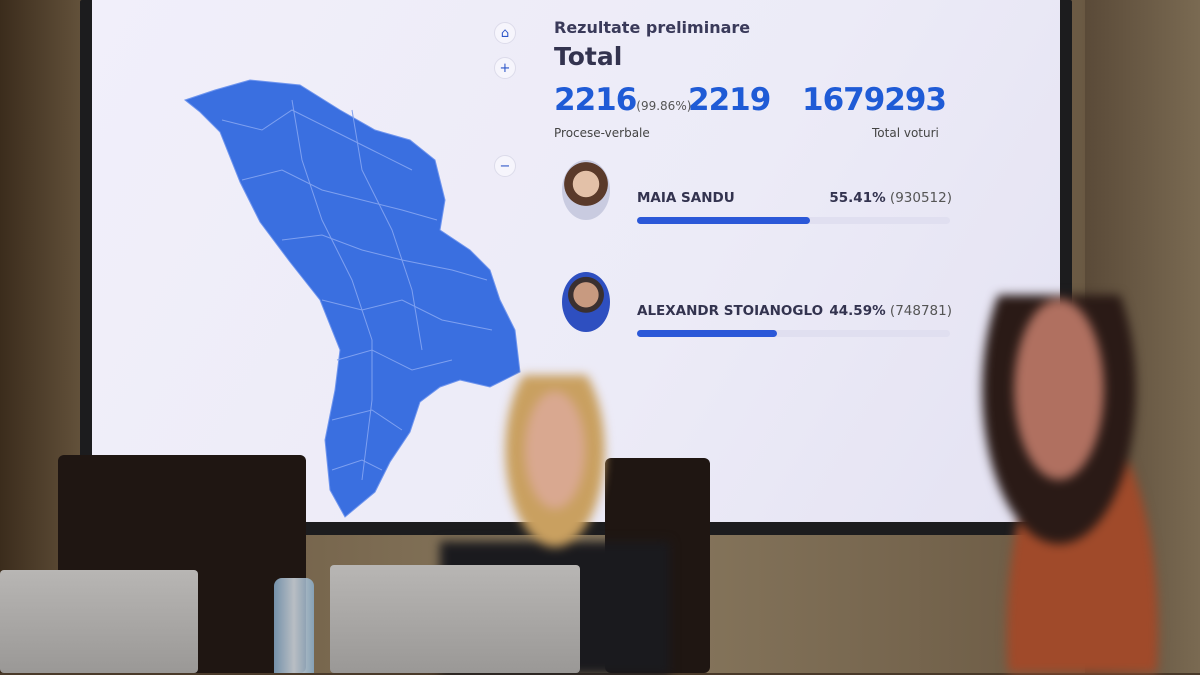 The image size is (1200, 675). I want to click on subtitle: Rezultate preliminare, so click(652, 27).